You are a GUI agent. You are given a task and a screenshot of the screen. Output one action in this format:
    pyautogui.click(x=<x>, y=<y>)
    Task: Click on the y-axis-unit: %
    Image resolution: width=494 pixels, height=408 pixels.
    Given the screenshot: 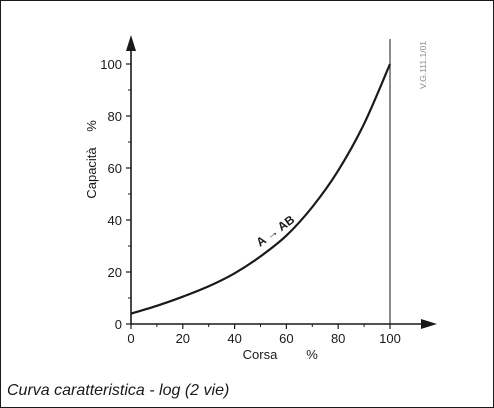 What is the action you would take?
    pyautogui.click(x=91, y=126)
    